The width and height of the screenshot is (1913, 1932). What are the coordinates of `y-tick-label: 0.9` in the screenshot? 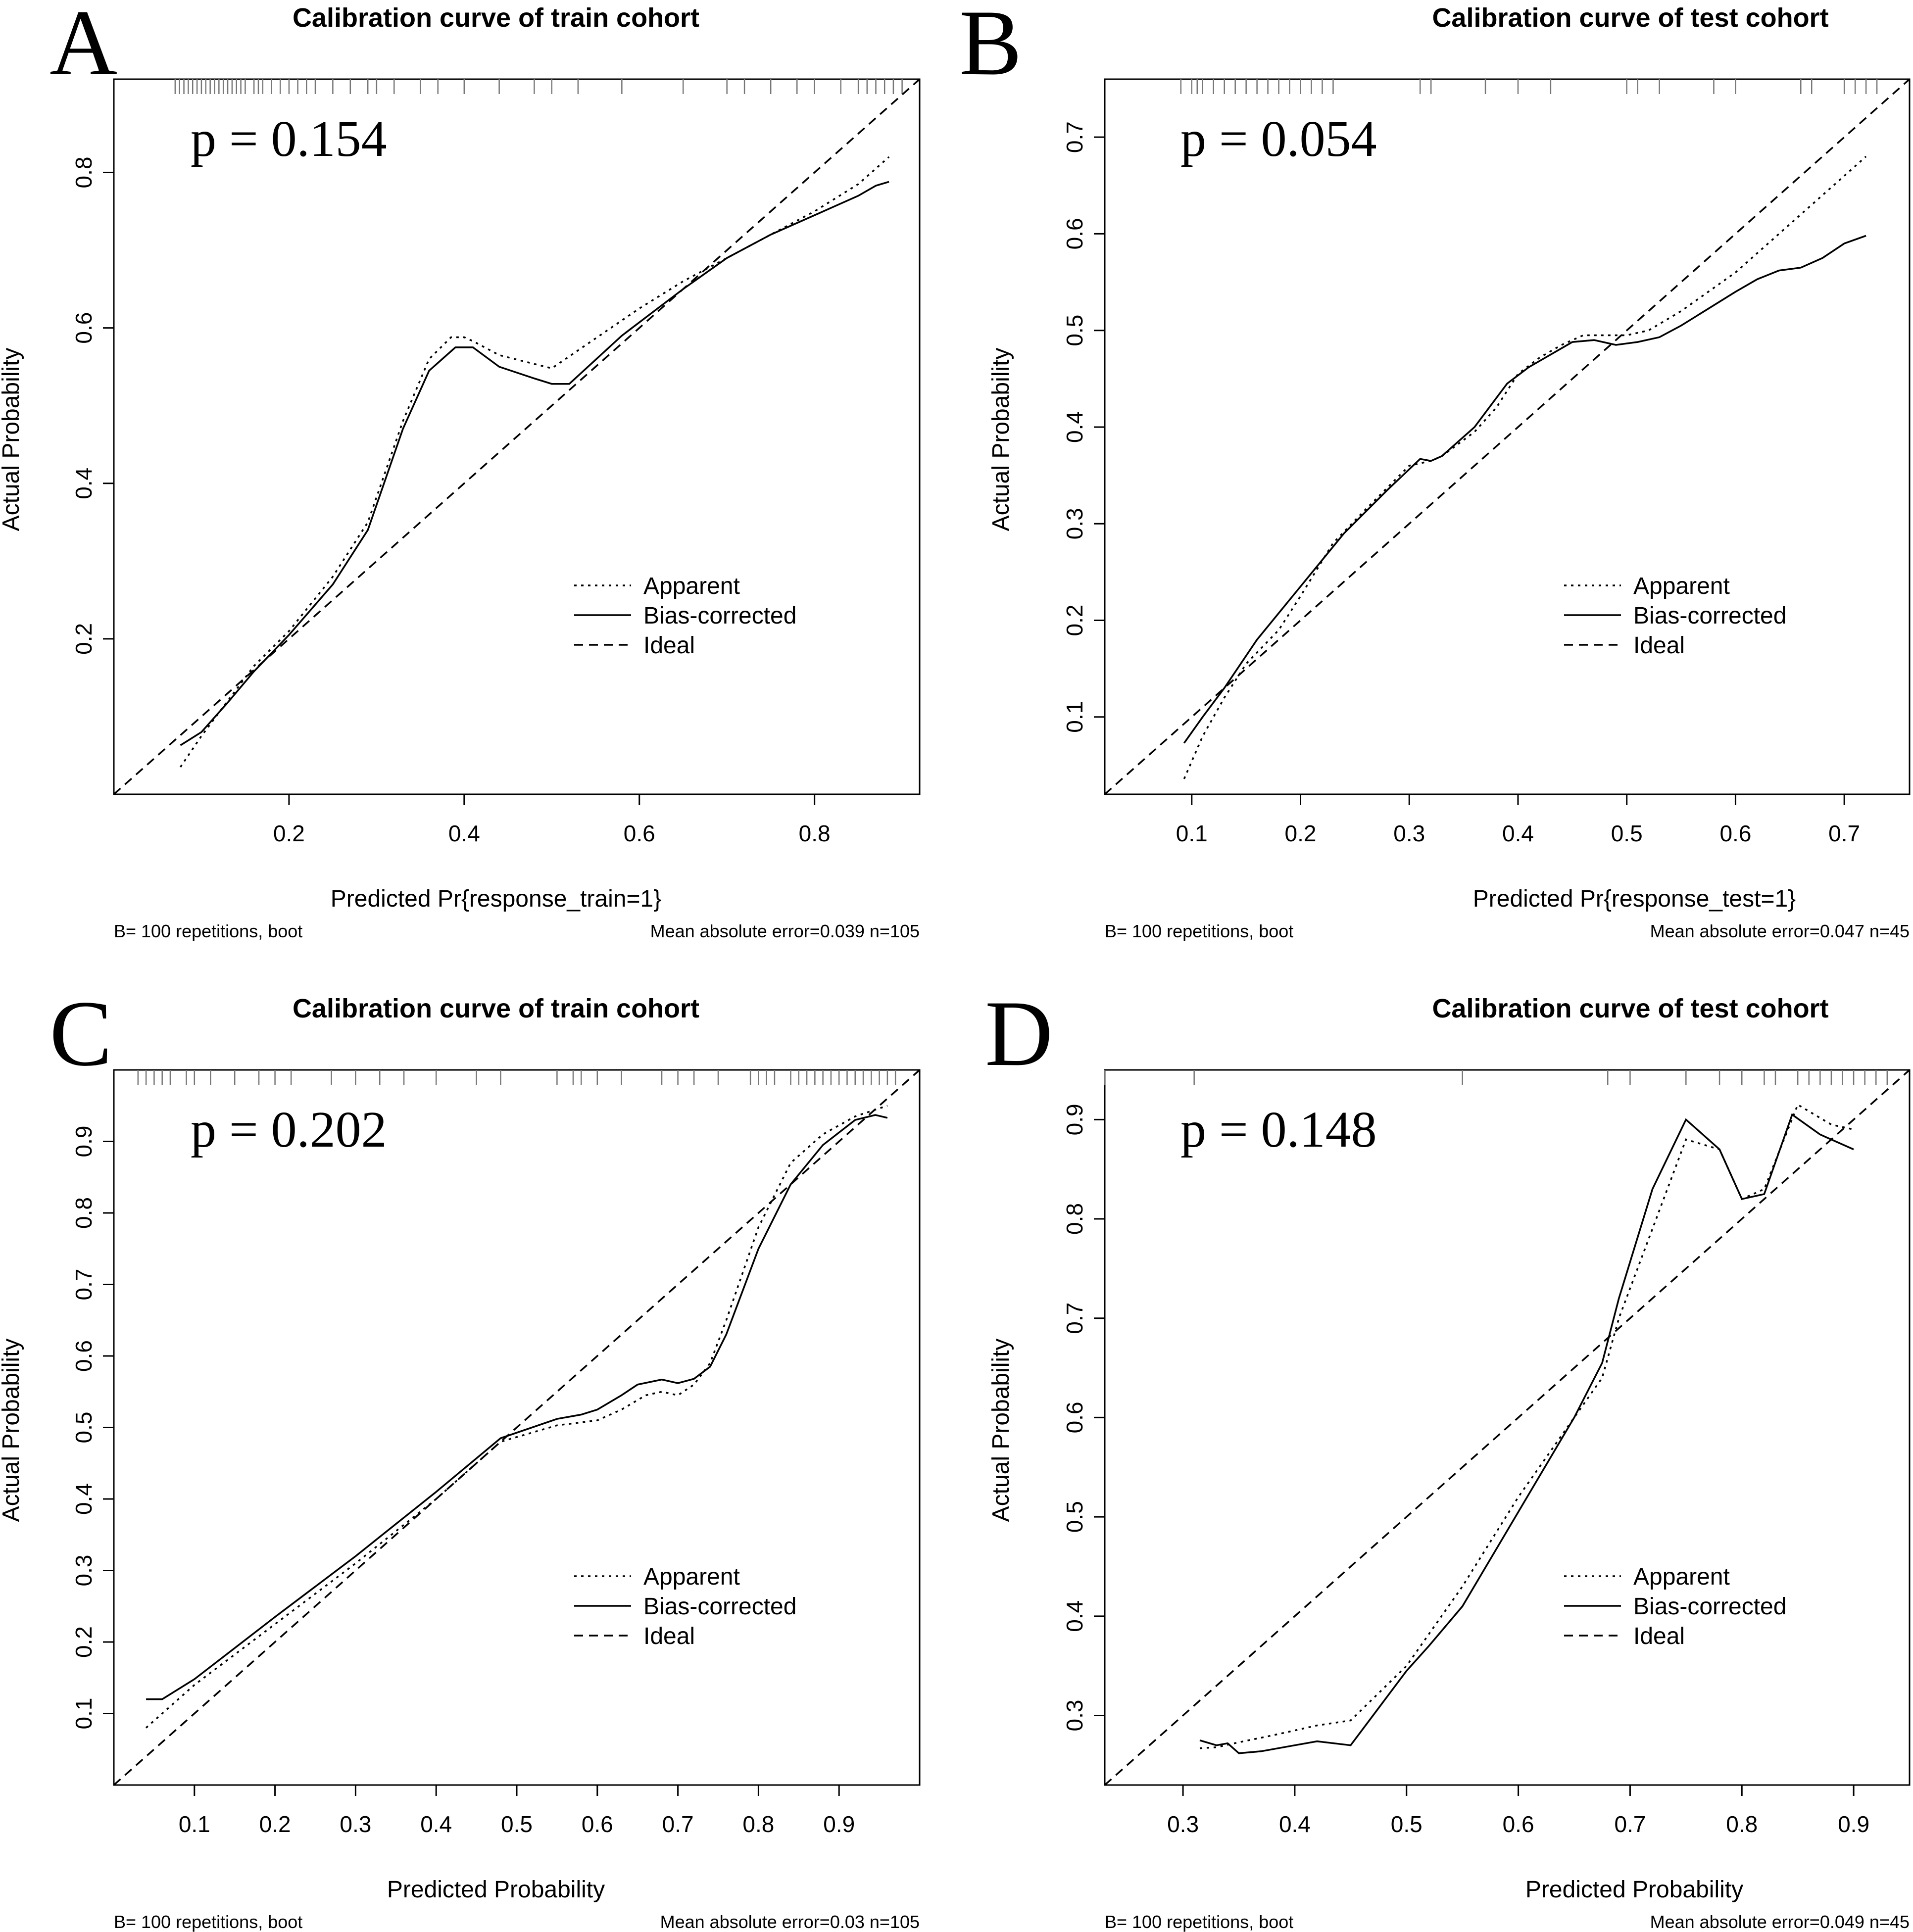 It's located at (1074, 1119).